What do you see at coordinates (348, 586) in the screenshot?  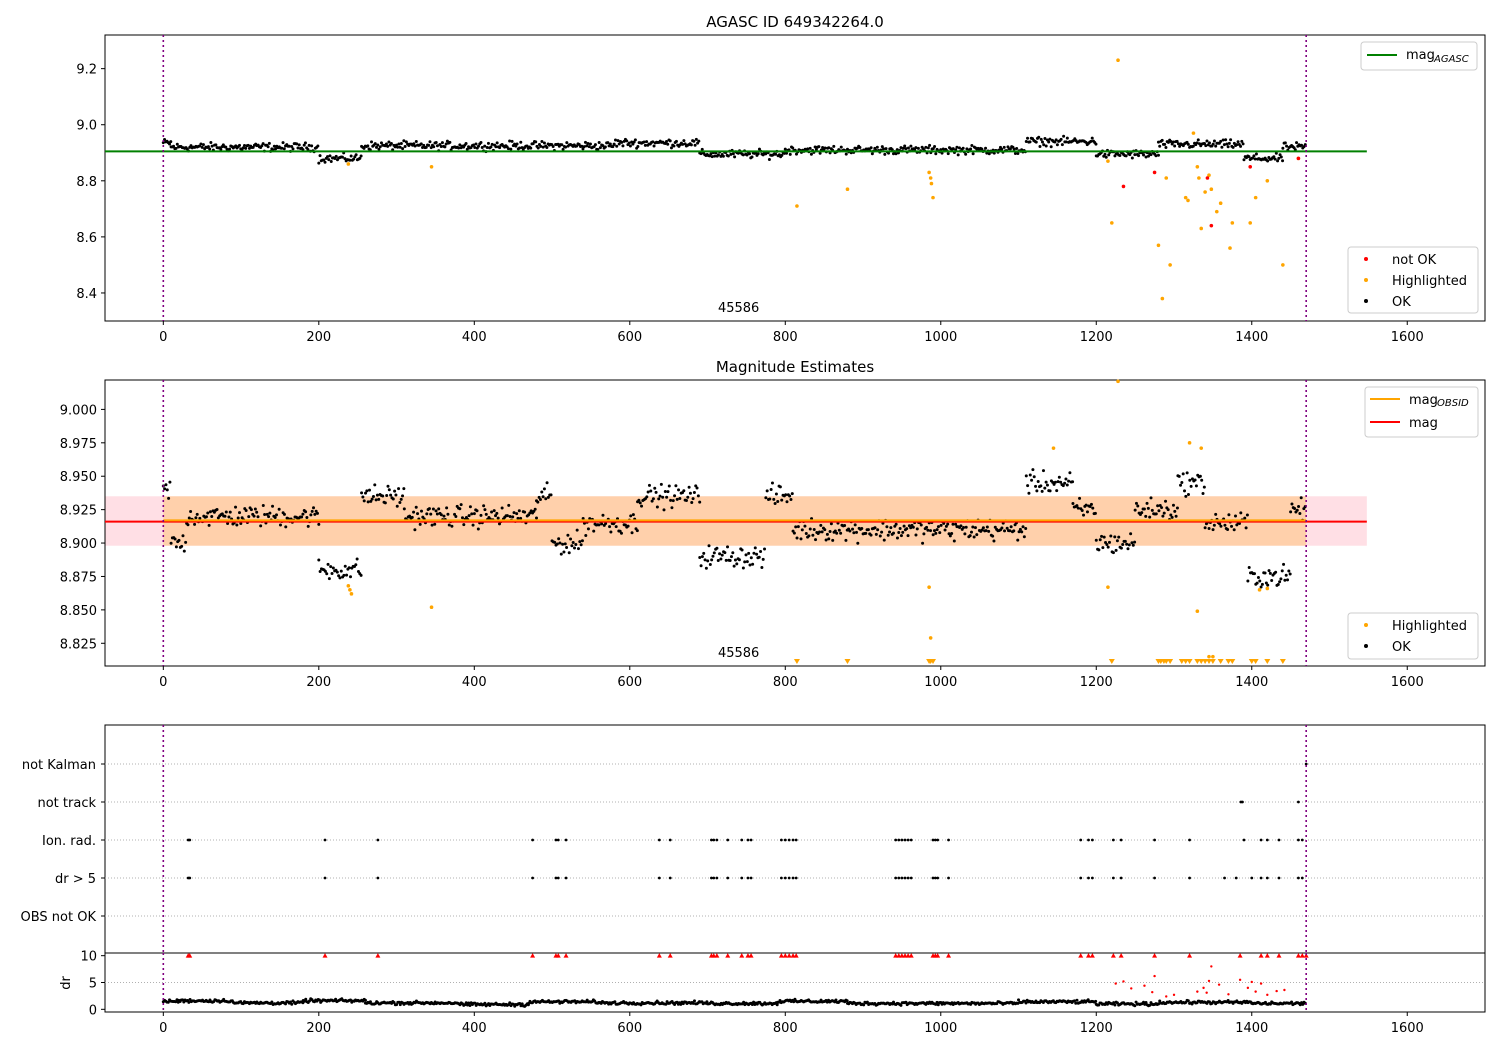 I see `panel2-highlighted-point` at bounding box center [348, 586].